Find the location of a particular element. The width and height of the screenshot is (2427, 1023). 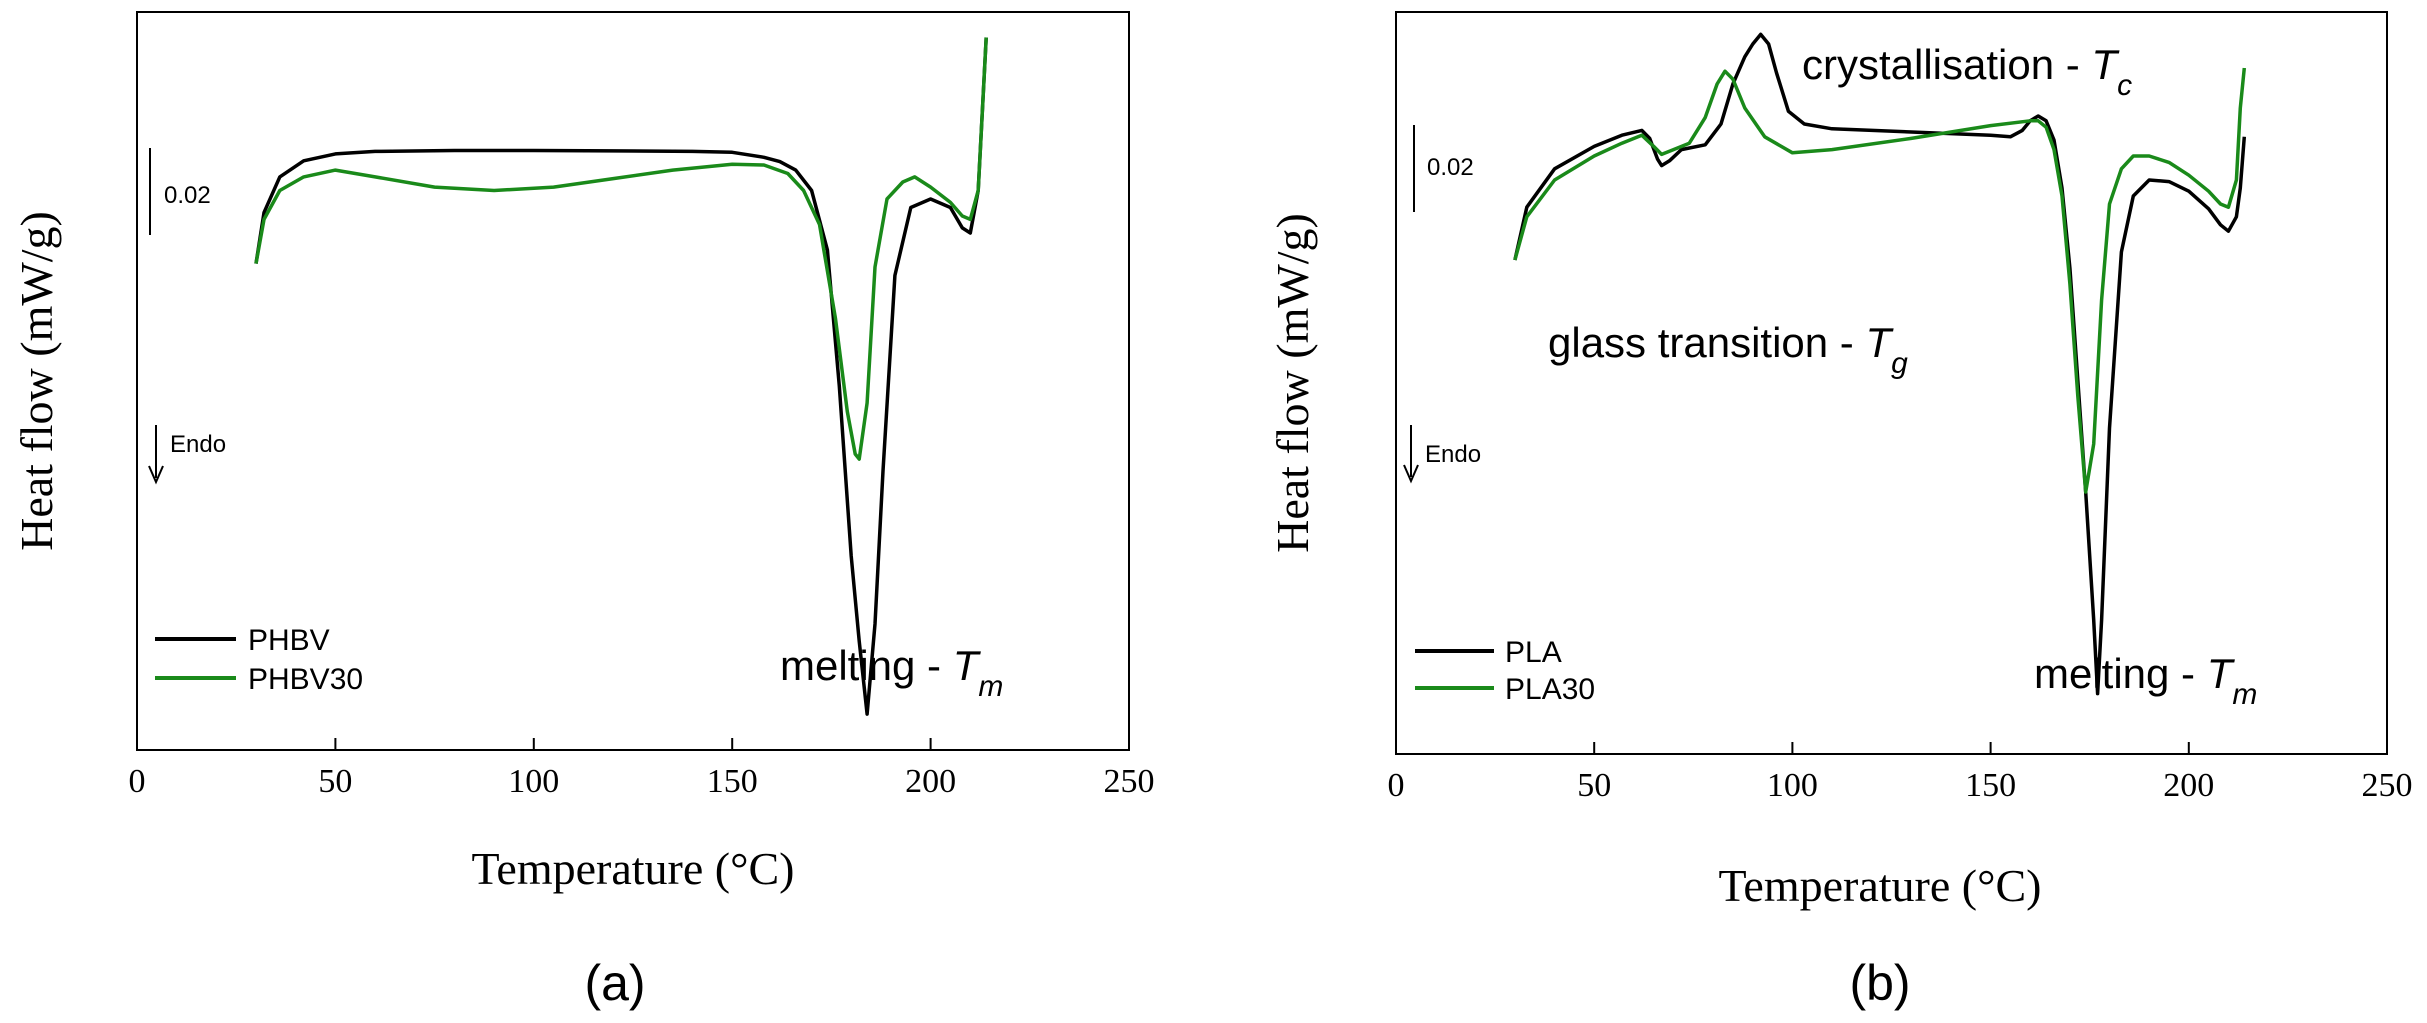

annotation-crystallisation: crystallisation - Tc is located at coordinates (1967, 71).